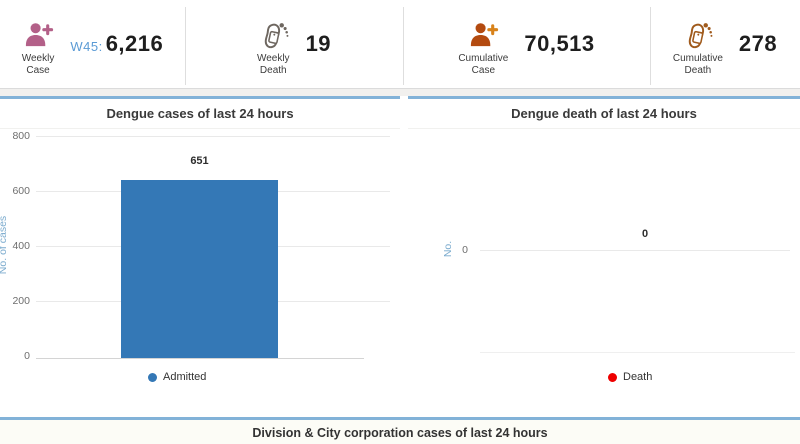 This screenshot has height=444, width=800. Describe the element at coordinates (38, 64) in the screenshot. I see `stat-label: Weekly Case` at that location.